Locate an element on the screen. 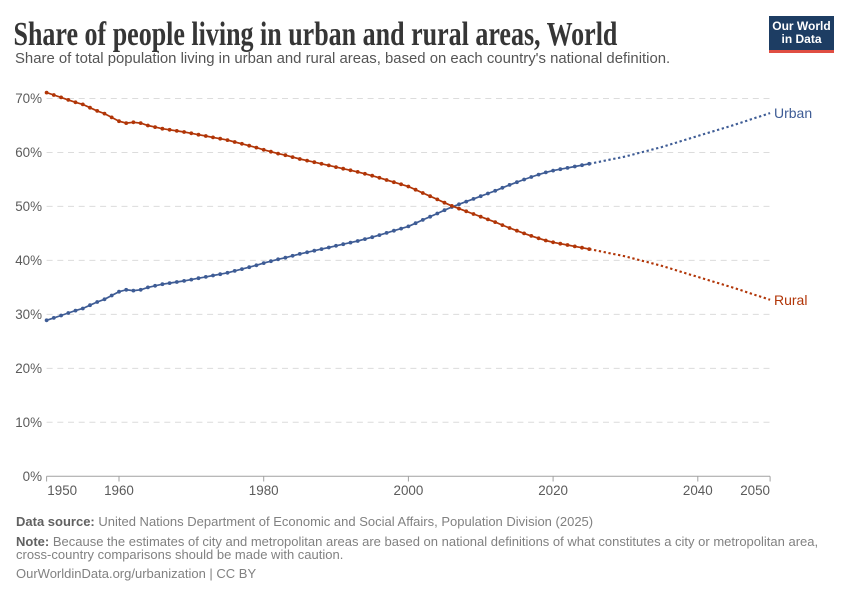 This screenshot has width=850, height=600. svg-text: Urban is located at coordinates (793, 113).